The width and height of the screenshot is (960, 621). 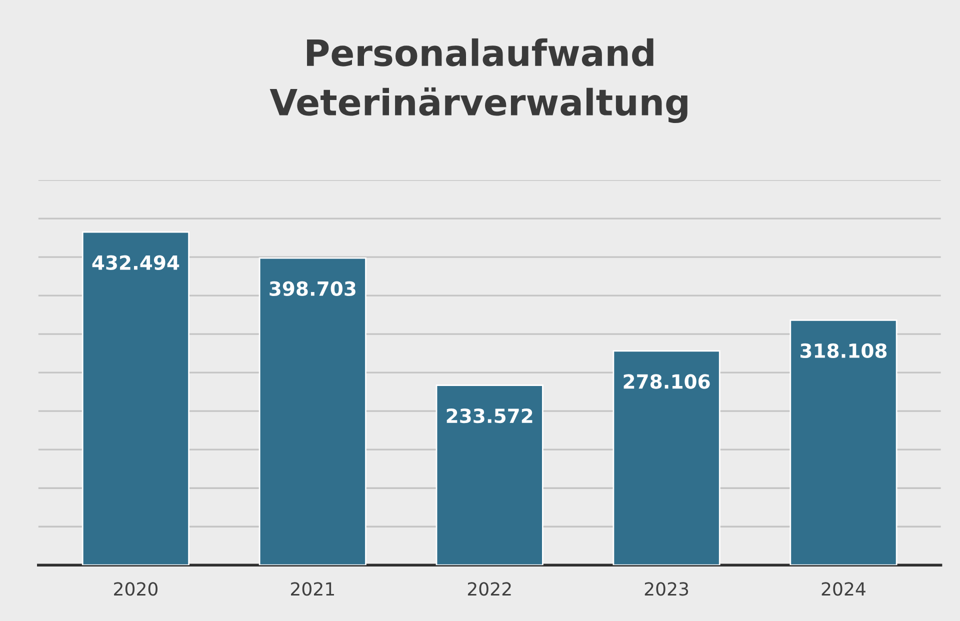 I want to click on data-label: 318.108, so click(x=843, y=350).